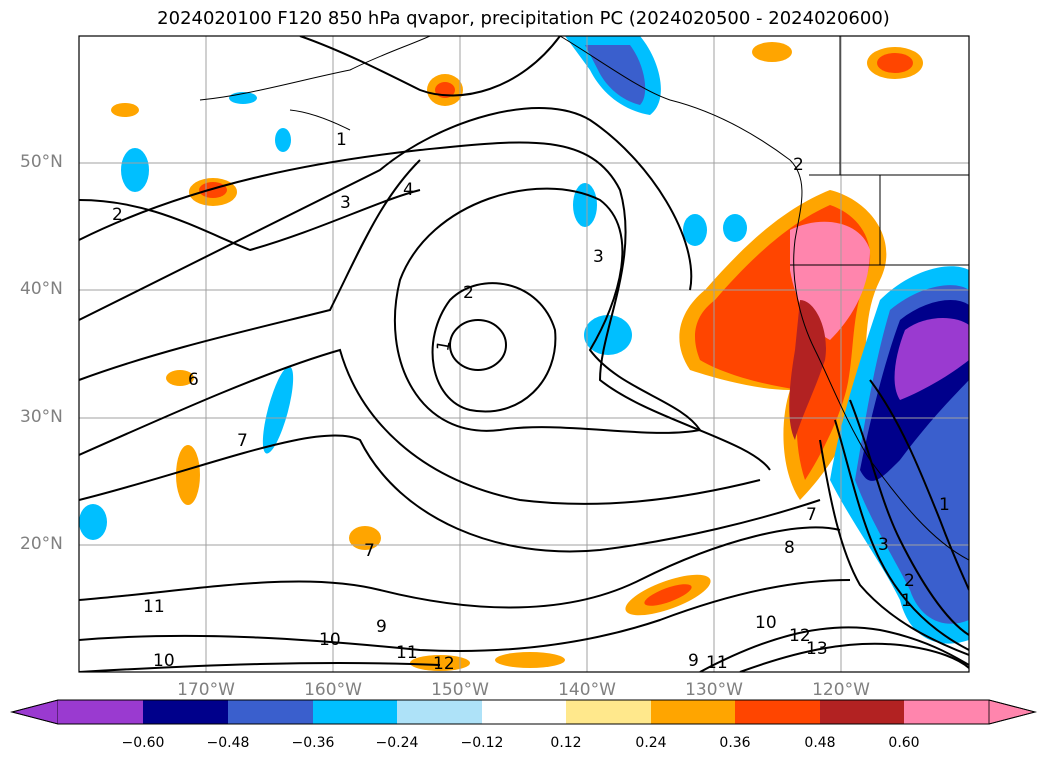  What do you see at coordinates (313, 743) in the screenshot?
I see `colorbar-tick-label: −0.36` at bounding box center [313, 743].